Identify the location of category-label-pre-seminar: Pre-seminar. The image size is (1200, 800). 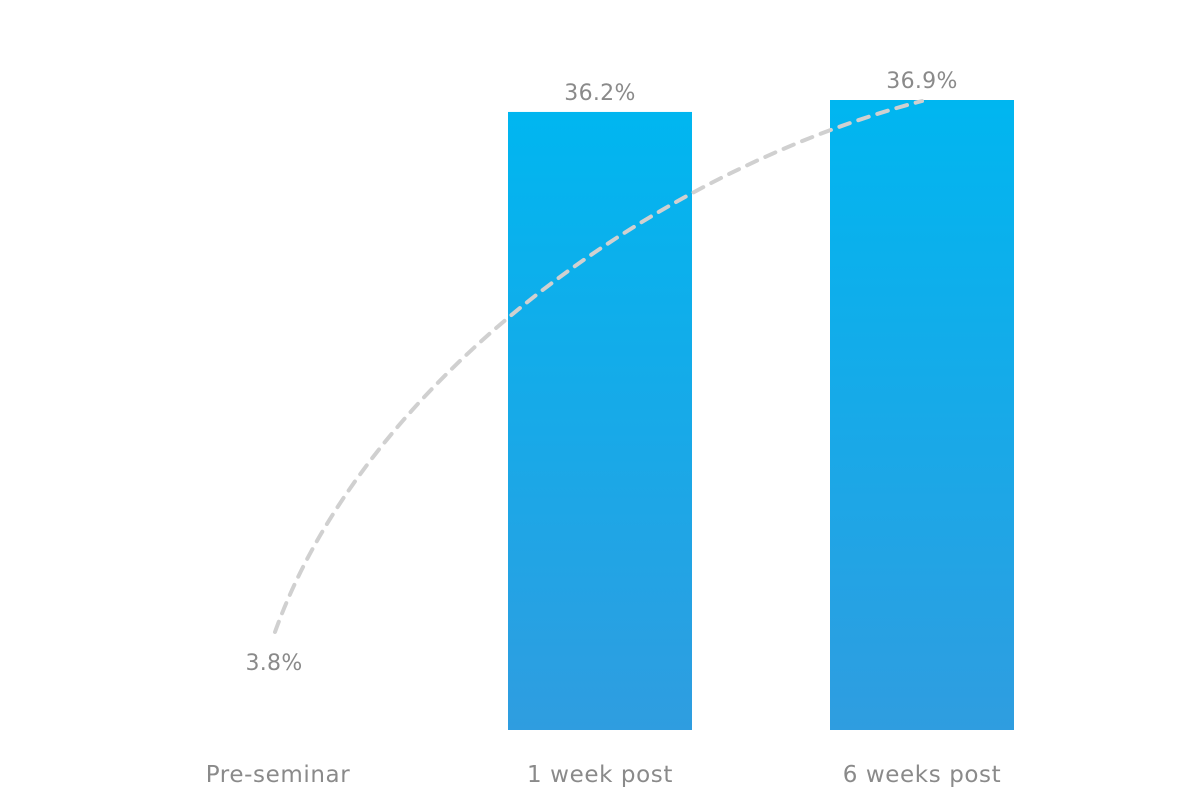
(278, 775).